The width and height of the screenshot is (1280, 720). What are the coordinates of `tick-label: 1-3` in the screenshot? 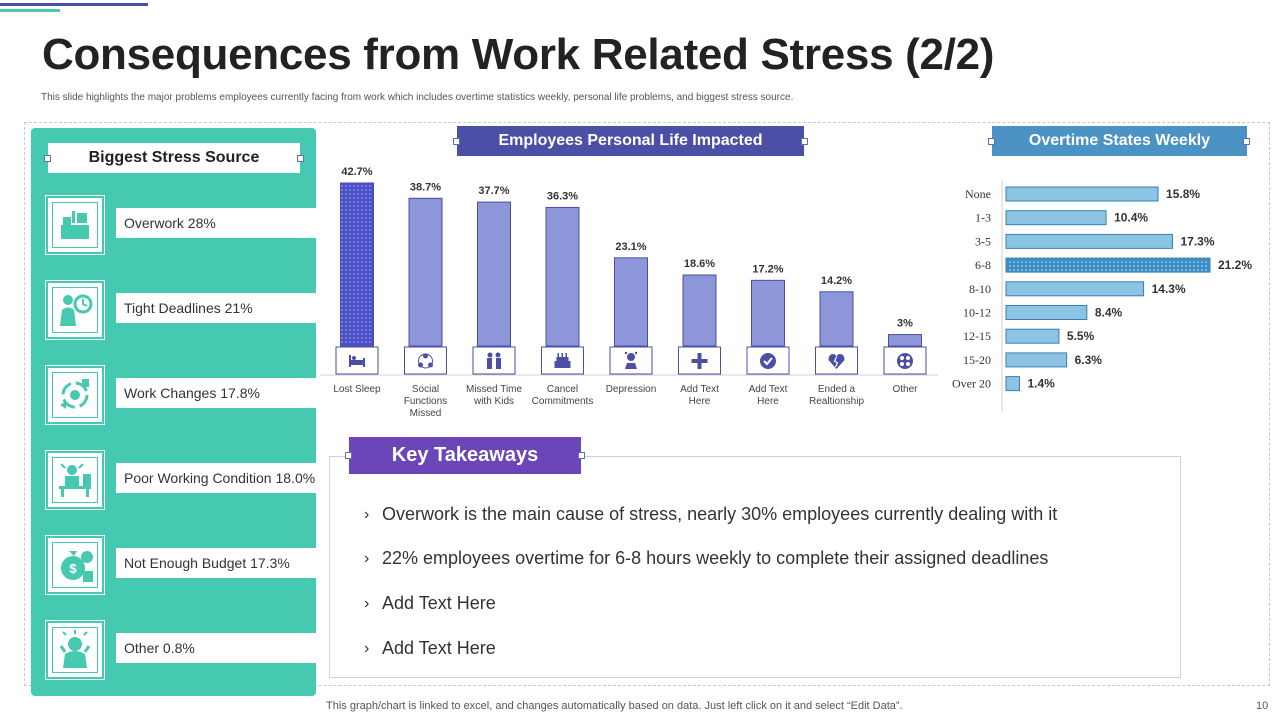 It's located at (983, 218).